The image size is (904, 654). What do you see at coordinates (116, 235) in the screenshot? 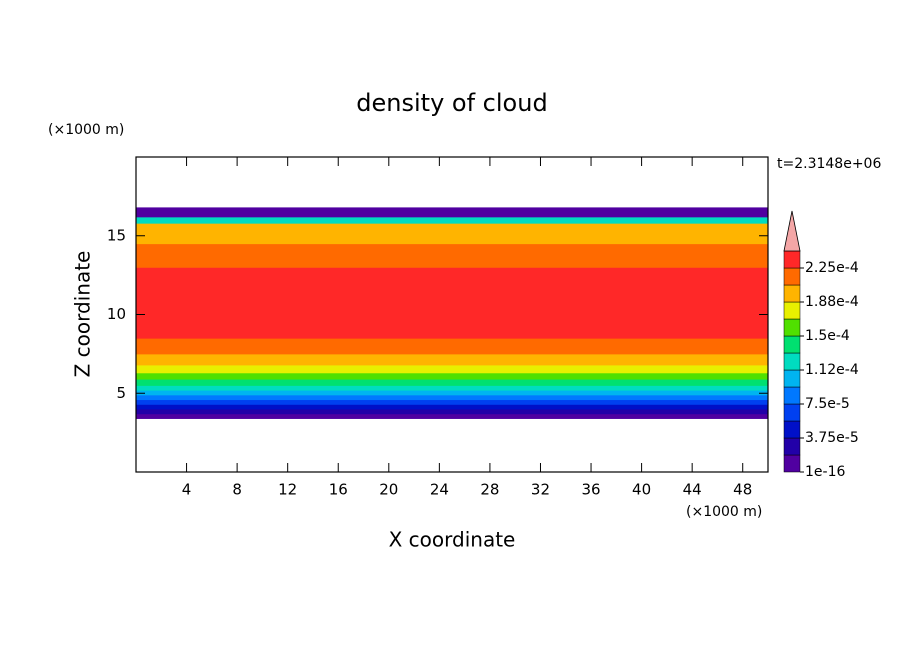
I see `y-tick-label: 15` at bounding box center [116, 235].